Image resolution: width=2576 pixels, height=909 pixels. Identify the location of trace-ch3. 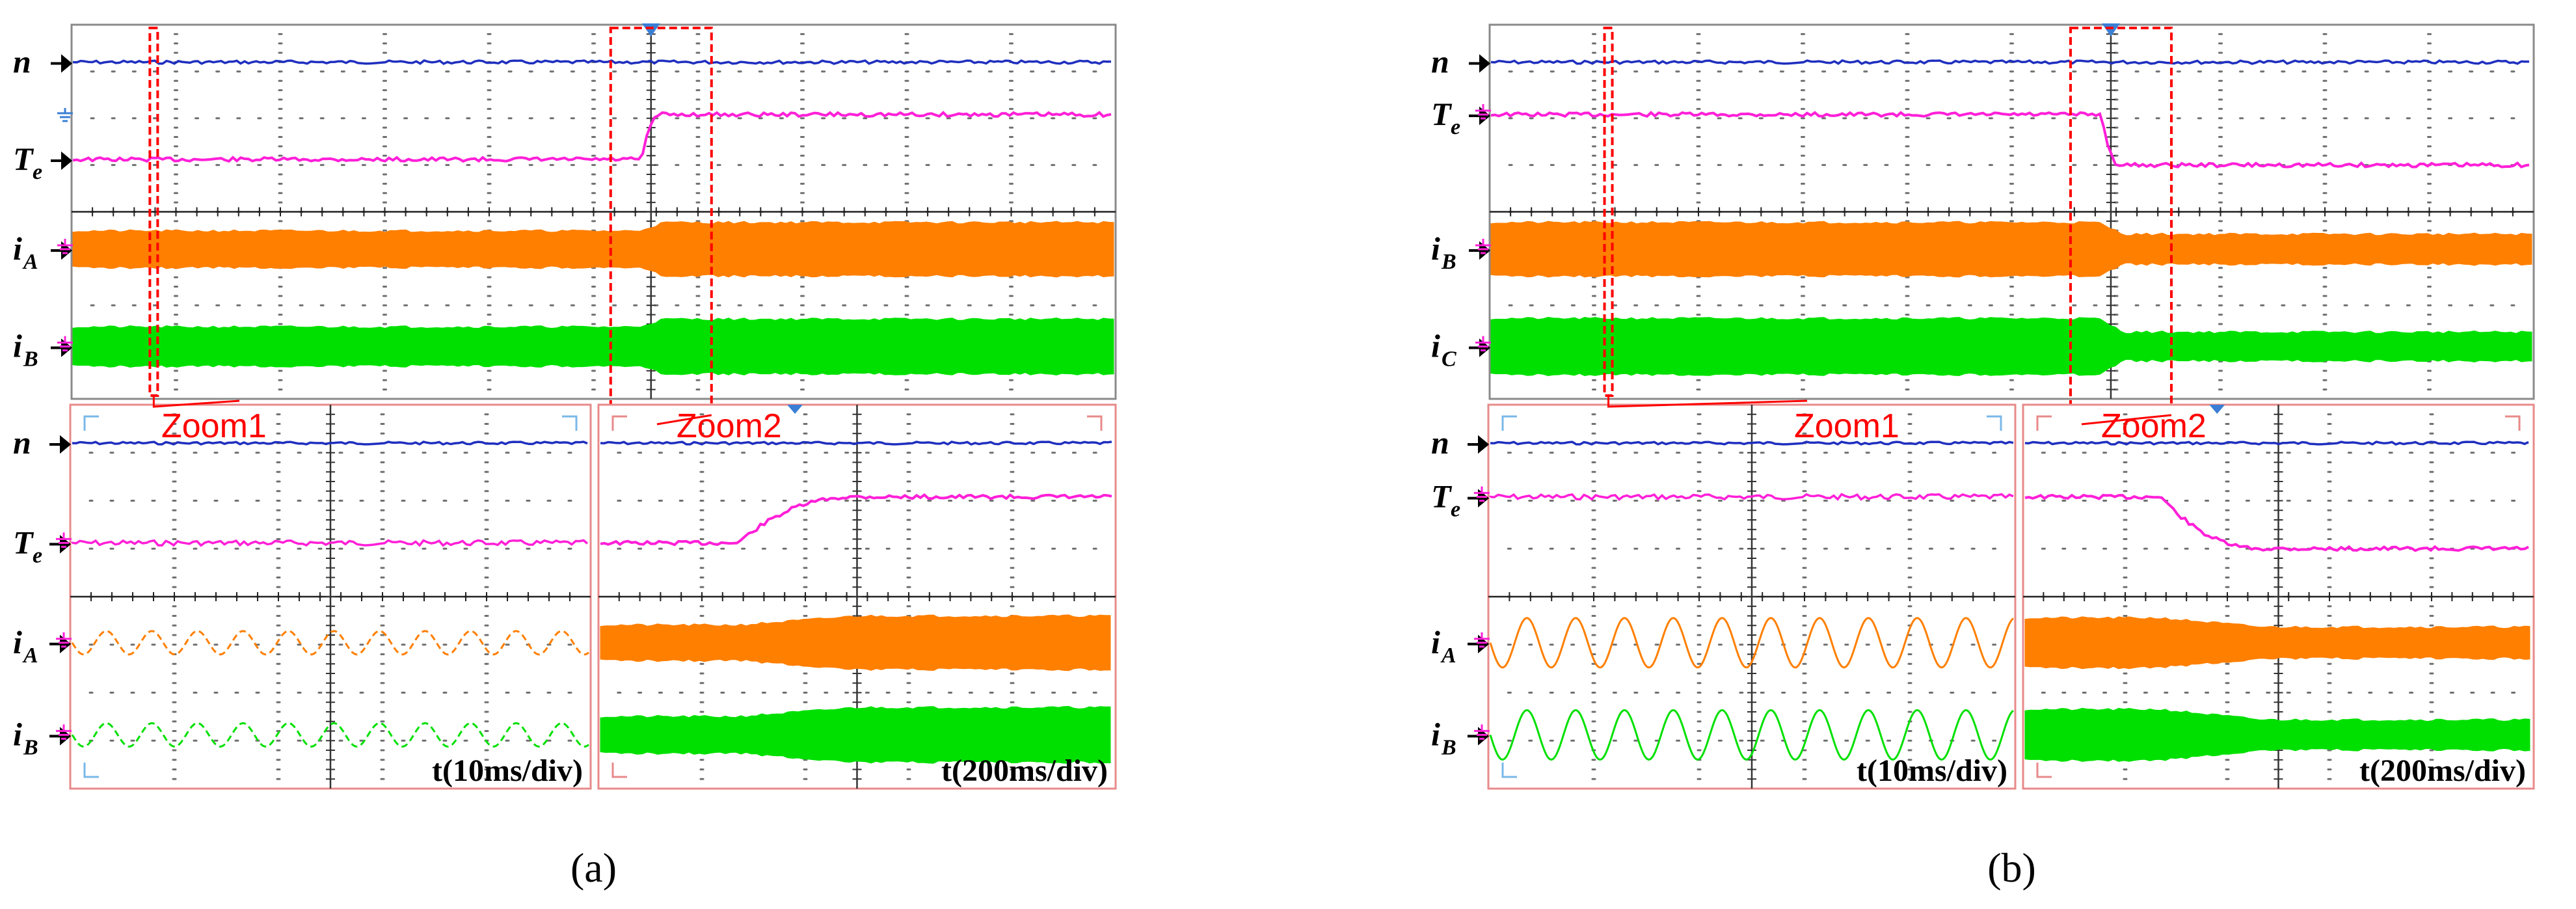
(2011, 249).